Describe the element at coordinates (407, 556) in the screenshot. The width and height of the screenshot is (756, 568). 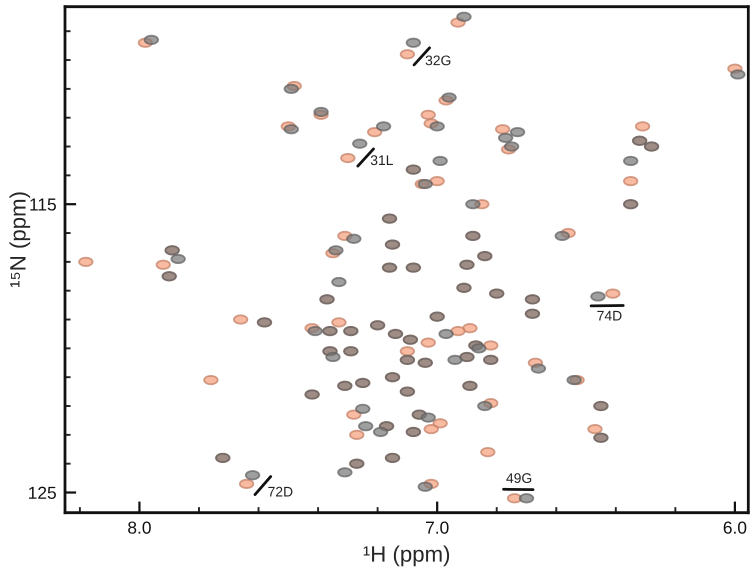
I see `x-axis-title: ¹H (ppm)` at that location.